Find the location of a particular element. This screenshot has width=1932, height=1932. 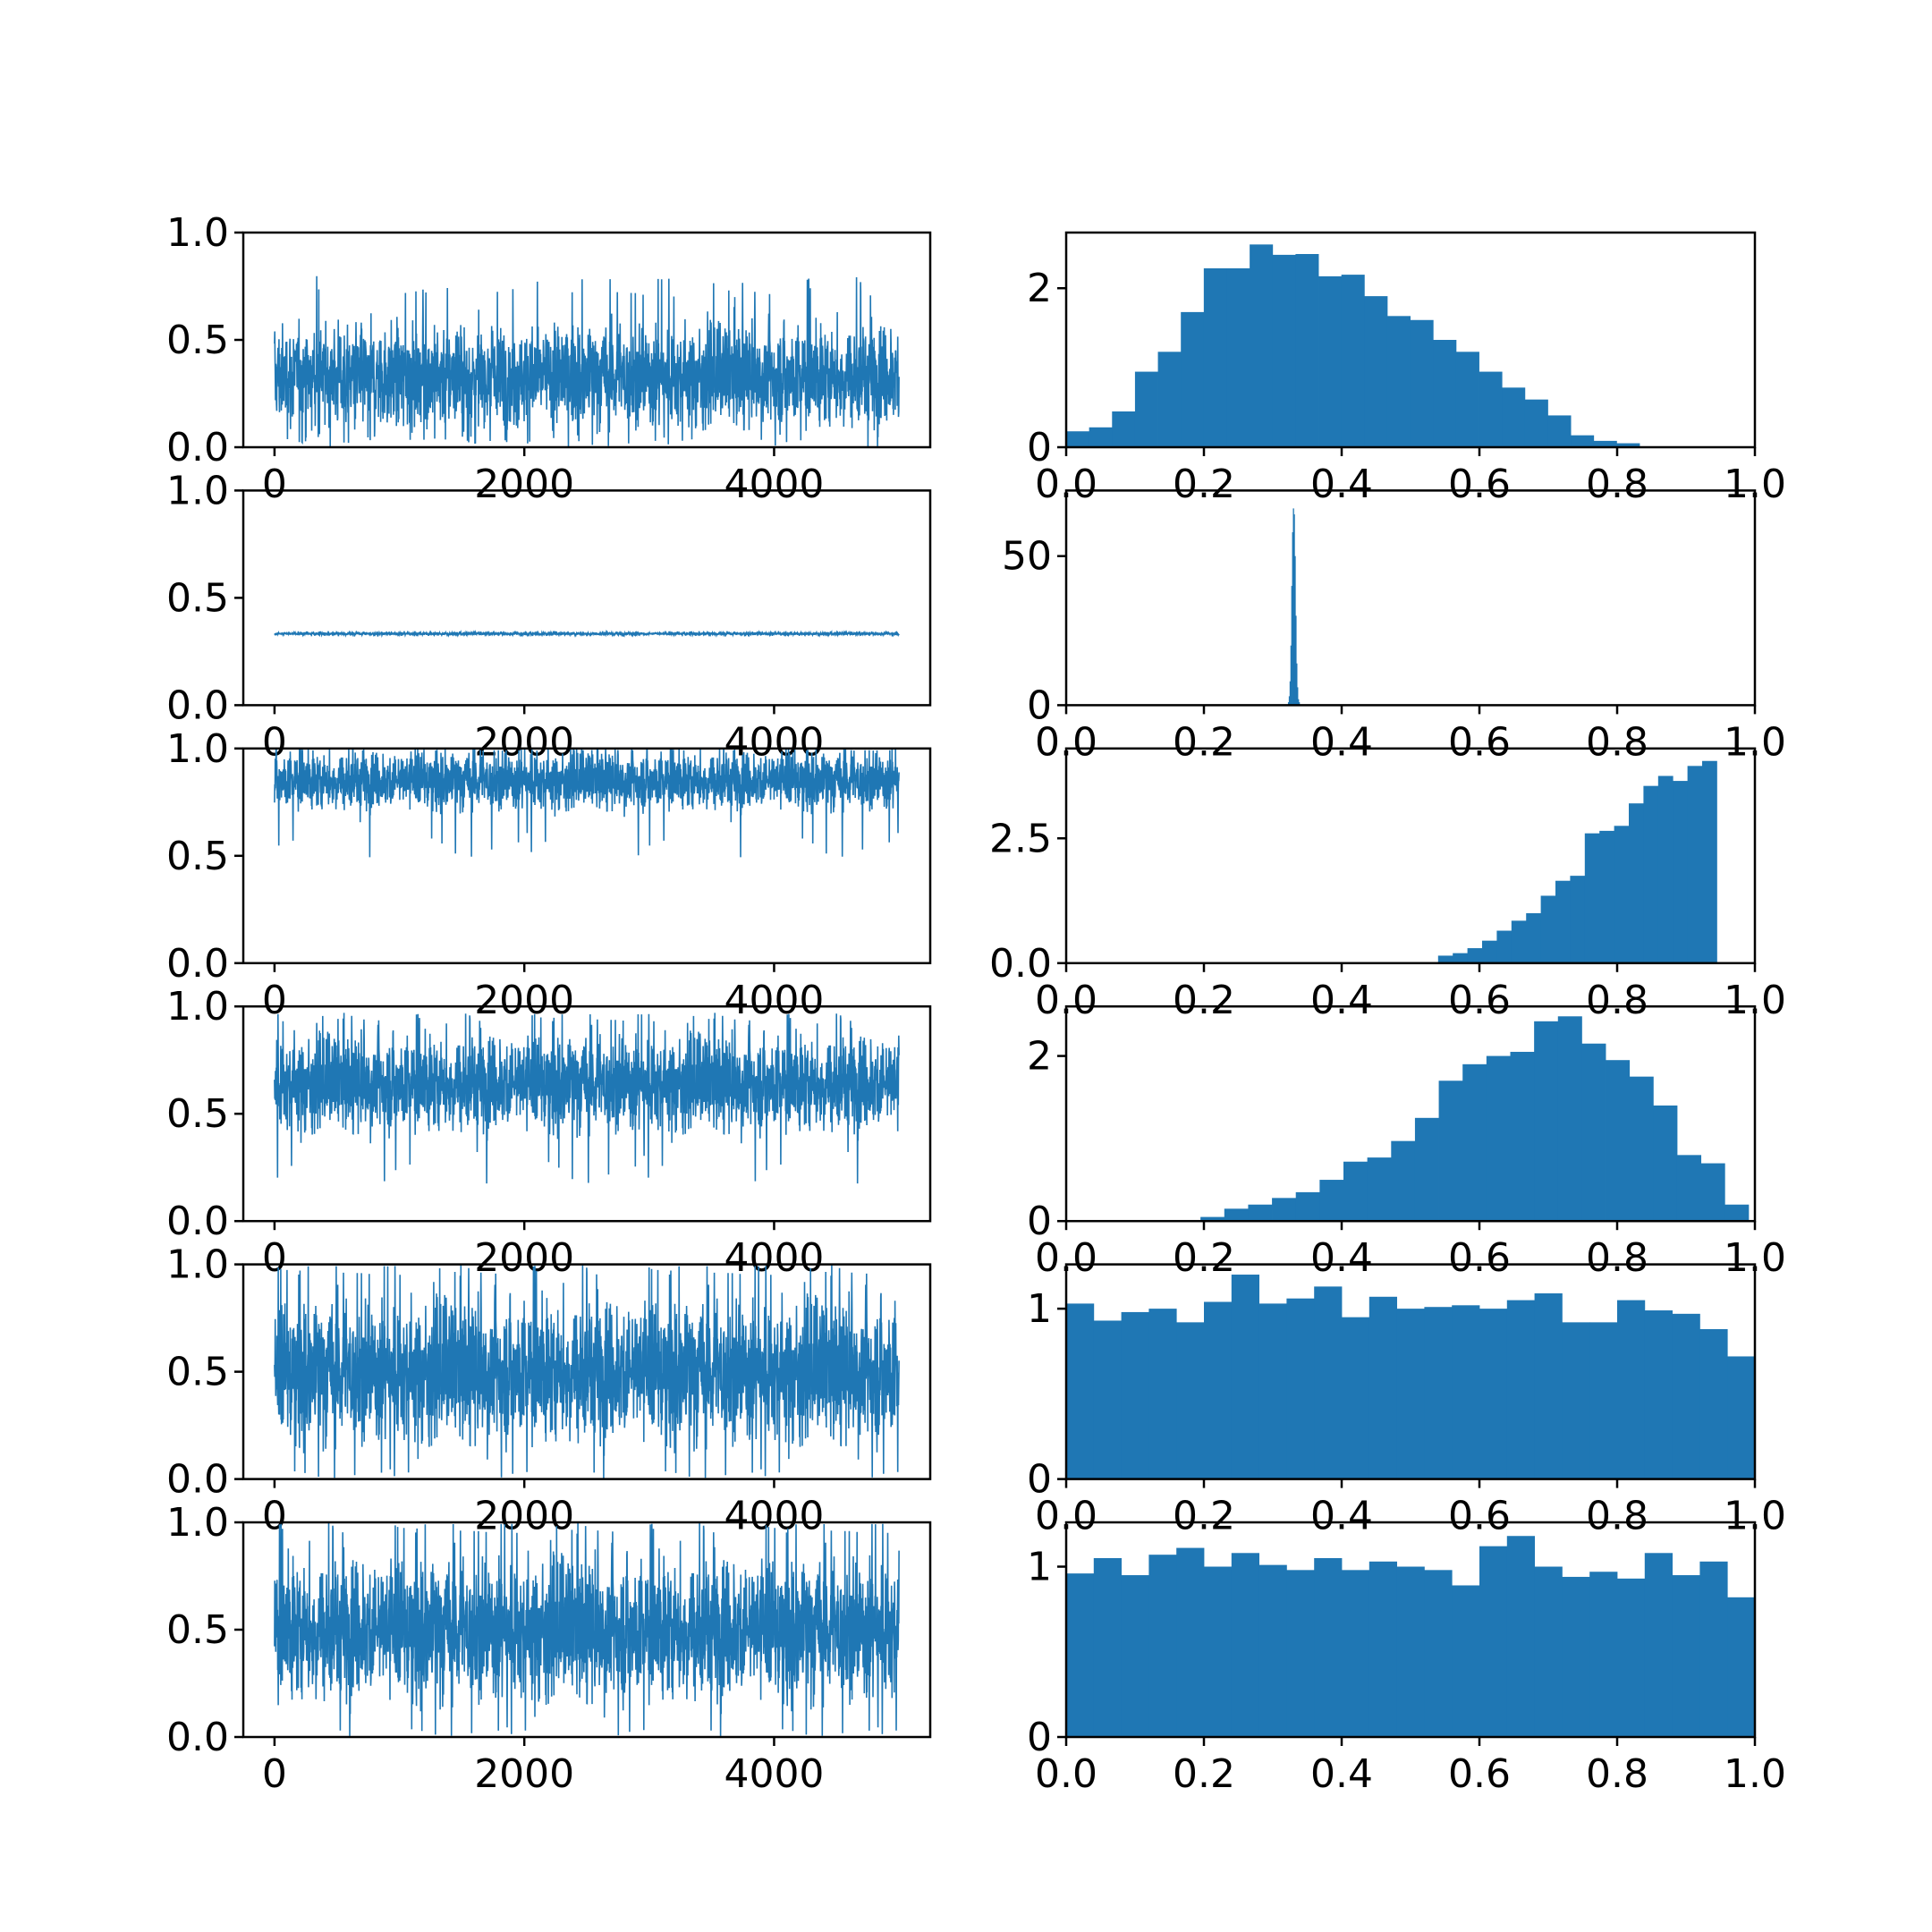

trace-3-series-line is located at coordinates (587, 803).